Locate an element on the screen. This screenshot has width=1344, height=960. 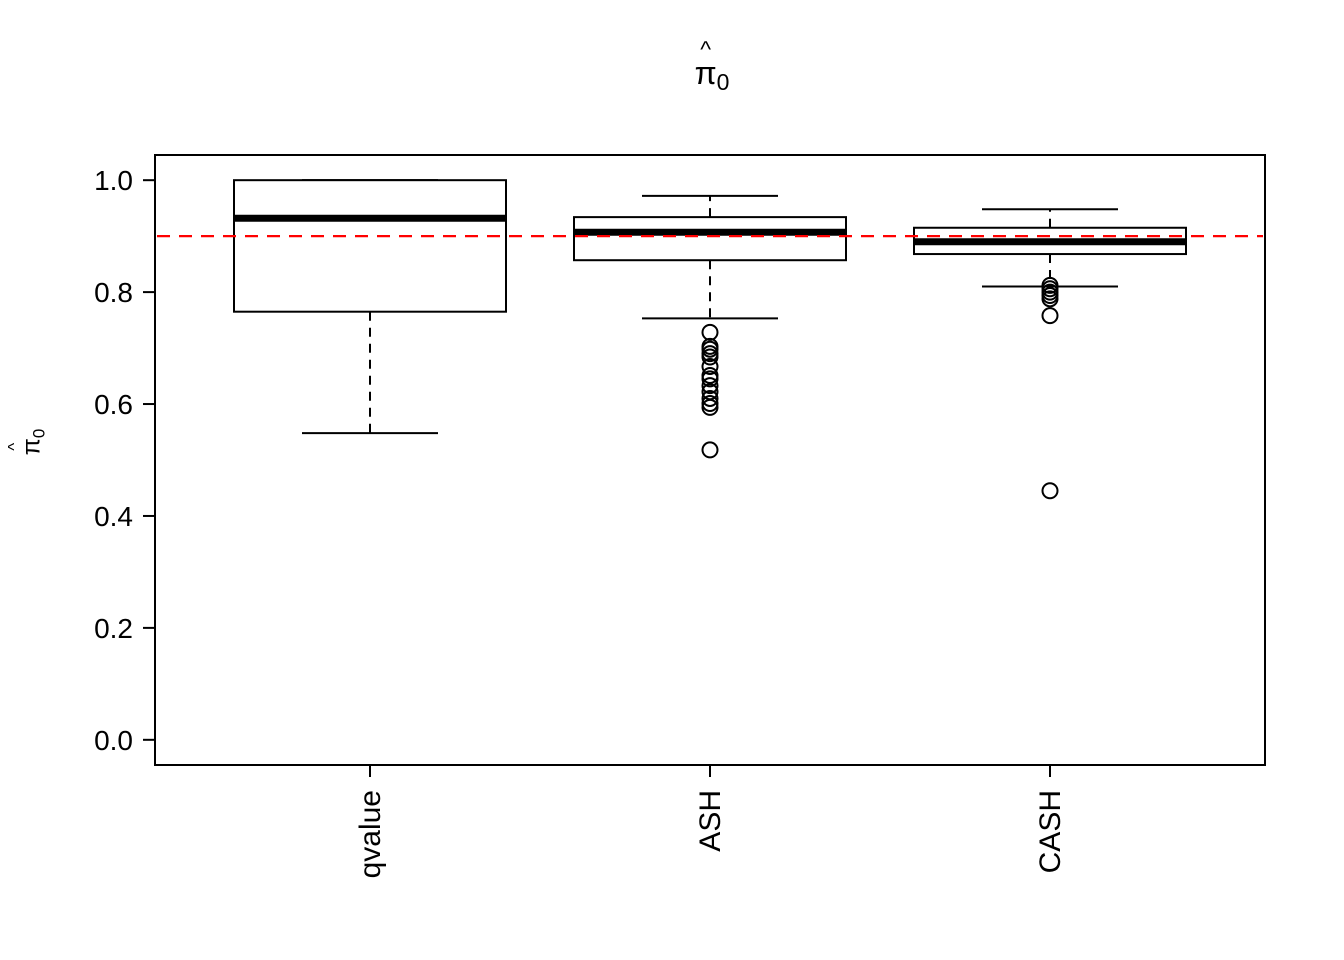
y-tick-label: 1.0 is located at coordinates (113, 180).